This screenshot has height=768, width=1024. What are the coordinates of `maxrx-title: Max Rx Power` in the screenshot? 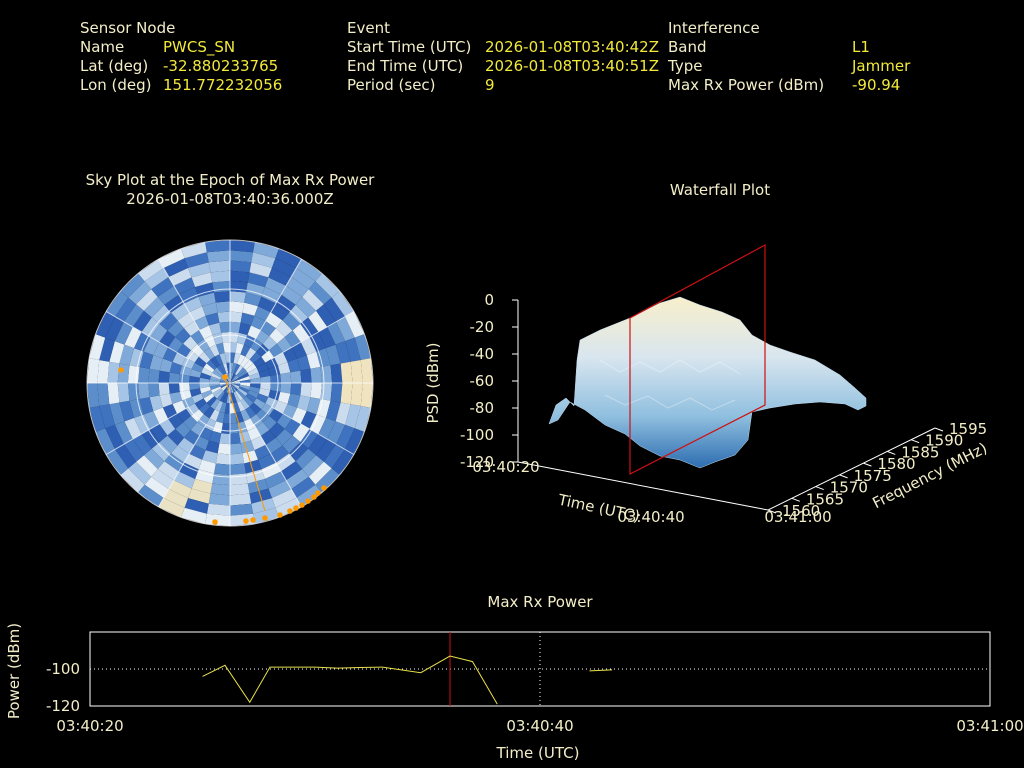 It's located at (540, 602).